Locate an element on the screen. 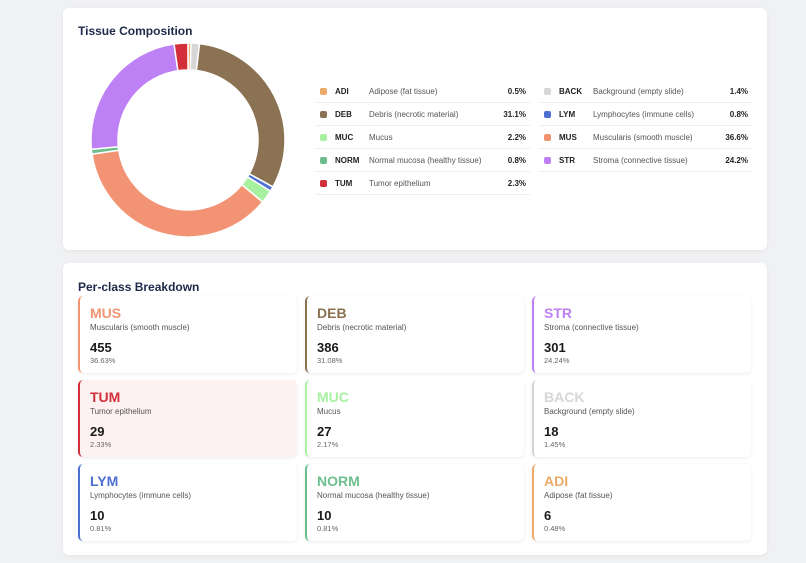  legend-value: 1.4% is located at coordinates (738, 91).